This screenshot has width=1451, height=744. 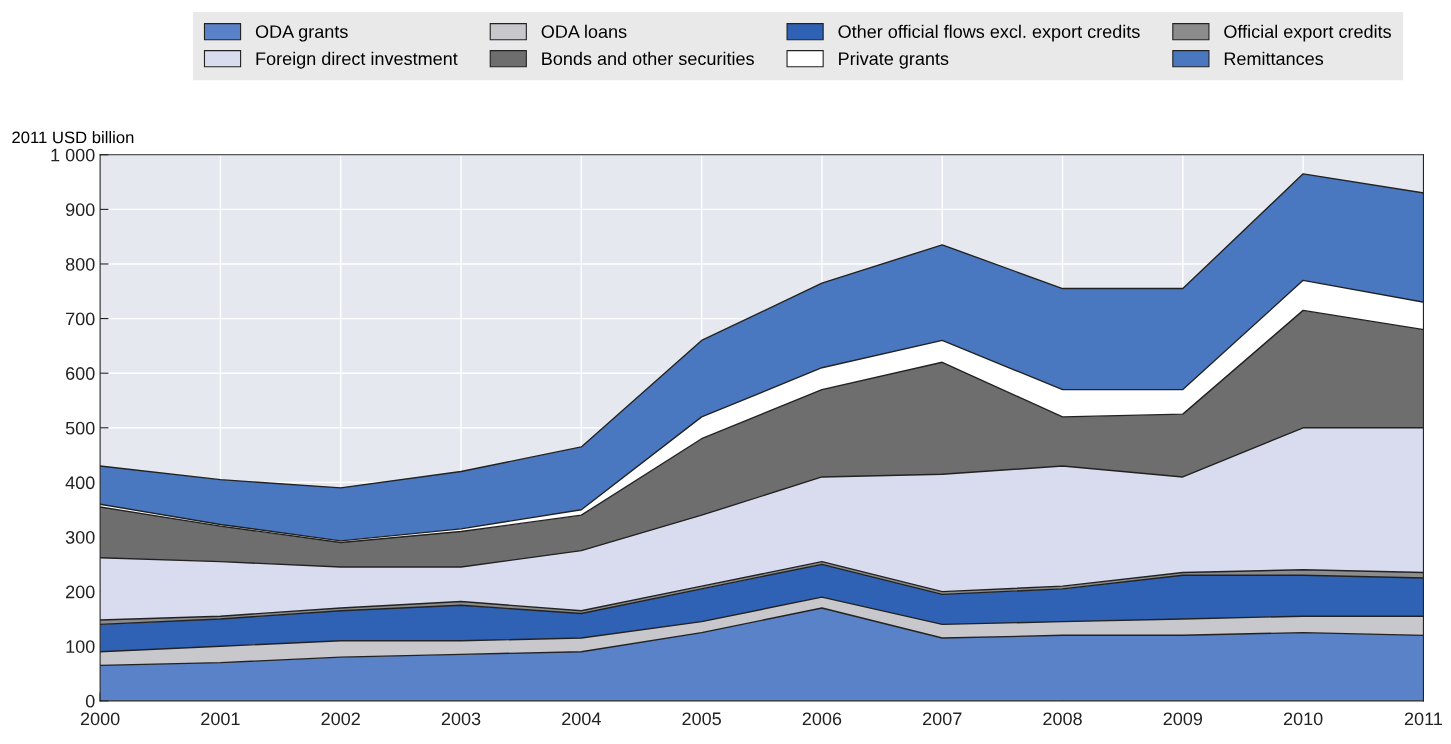 I want to click on y-tick-label: 400, so click(x=80, y=483).